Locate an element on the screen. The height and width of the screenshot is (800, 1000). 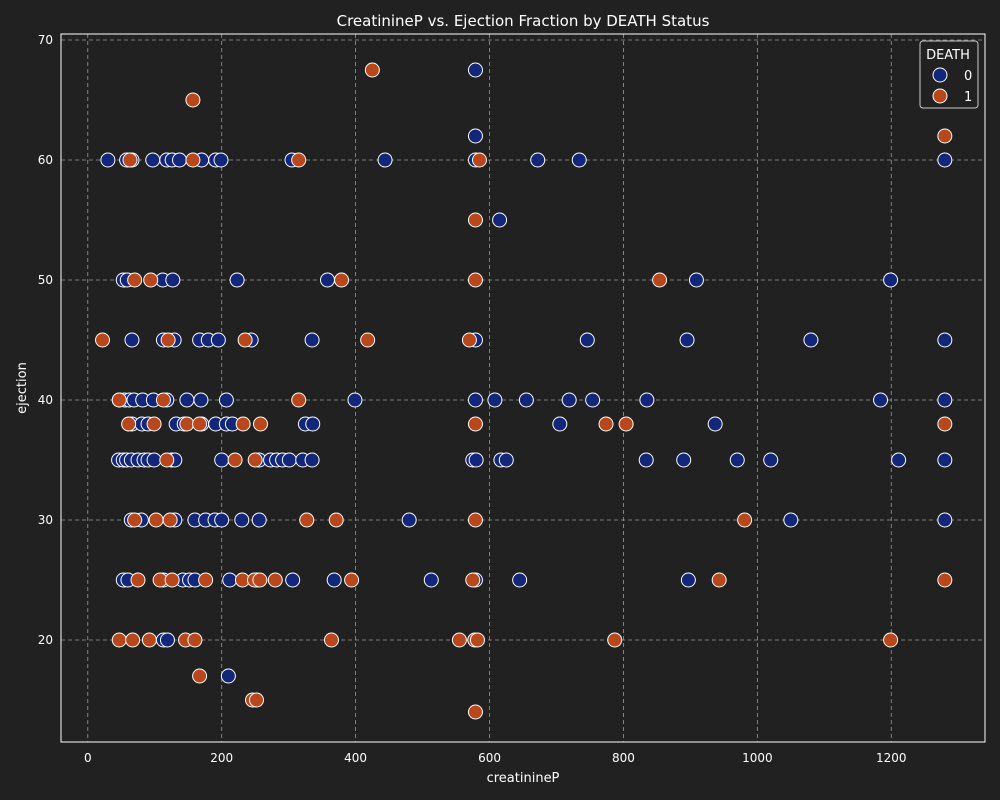
x-tick-label: 800 is located at coordinates (623, 758).